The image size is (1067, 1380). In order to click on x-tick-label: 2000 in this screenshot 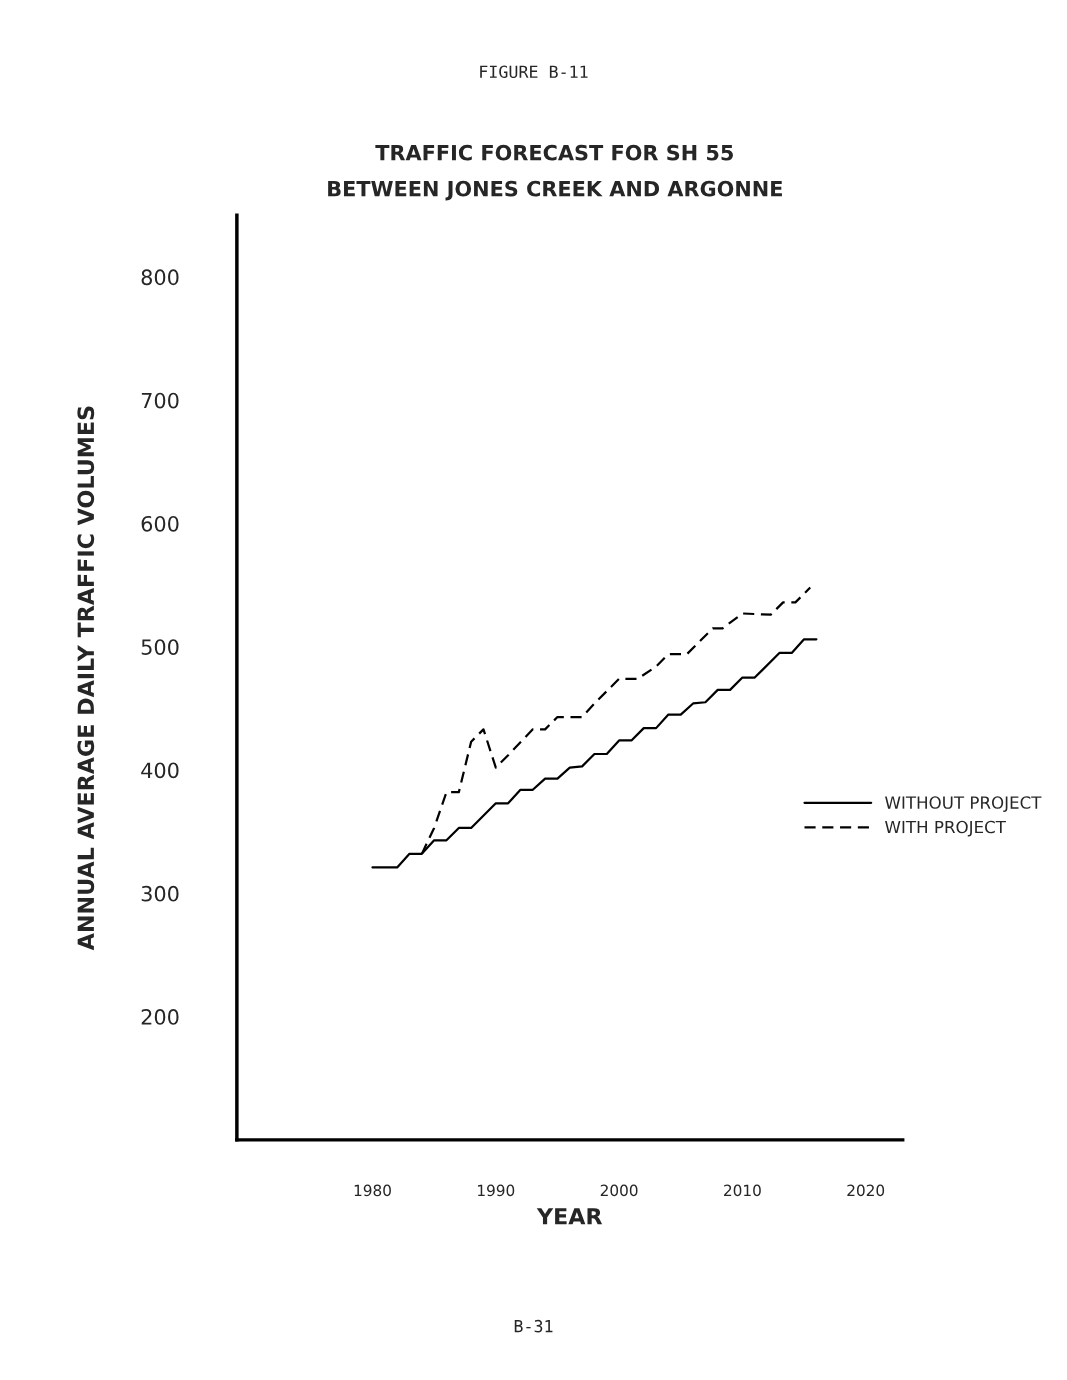, I will do `click(619, 1190)`.